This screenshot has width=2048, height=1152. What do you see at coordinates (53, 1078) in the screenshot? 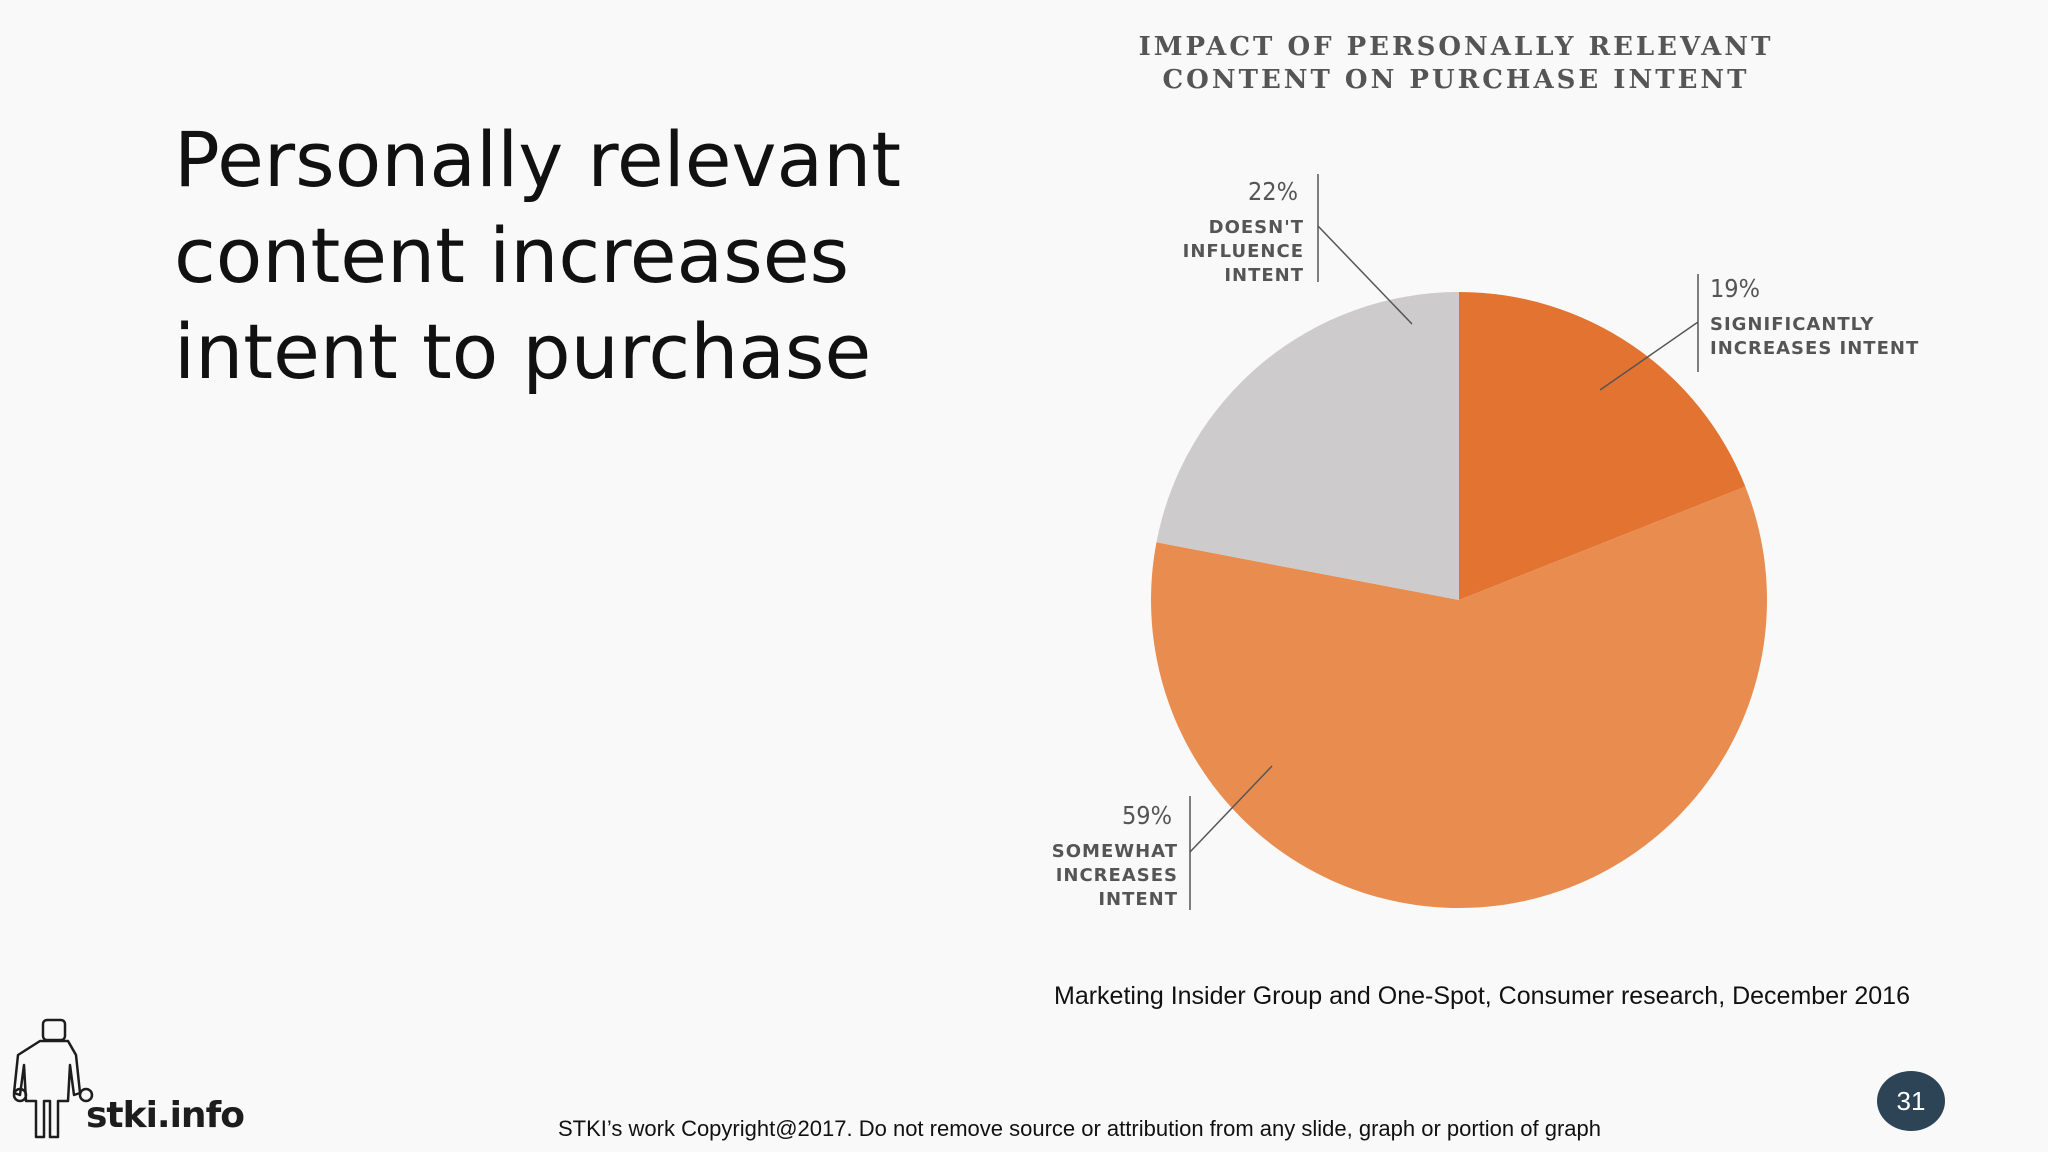
I see `stki-logo-figure-icon` at bounding box center [53, 1078].